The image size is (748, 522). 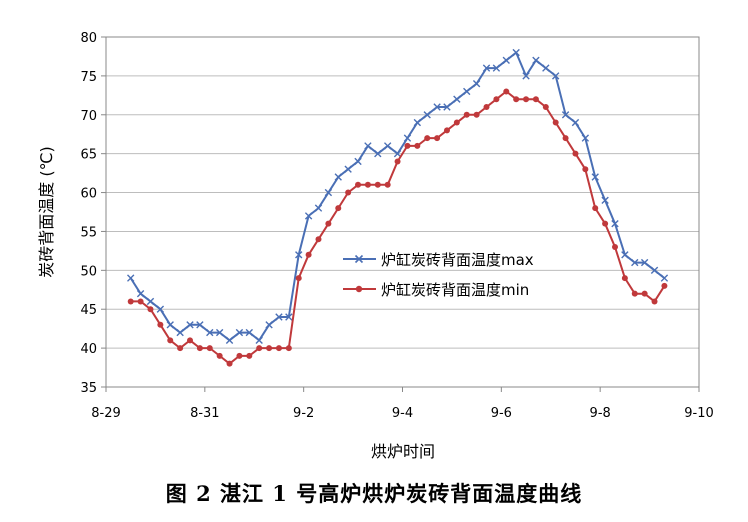 What do you see at coordinates (402, 404) in the screenshot?
I see `x-axis-ticks: 8-29 8-31 9-2 9-4 9-6 9-8 9-10` at bounding box center [402, 404].